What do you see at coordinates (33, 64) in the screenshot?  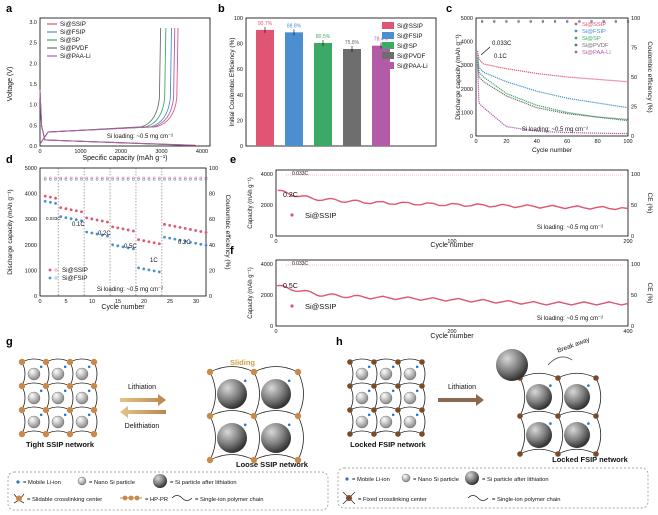 I see `ytick-a-tick: 2.0` at bounding box center [33, 64].